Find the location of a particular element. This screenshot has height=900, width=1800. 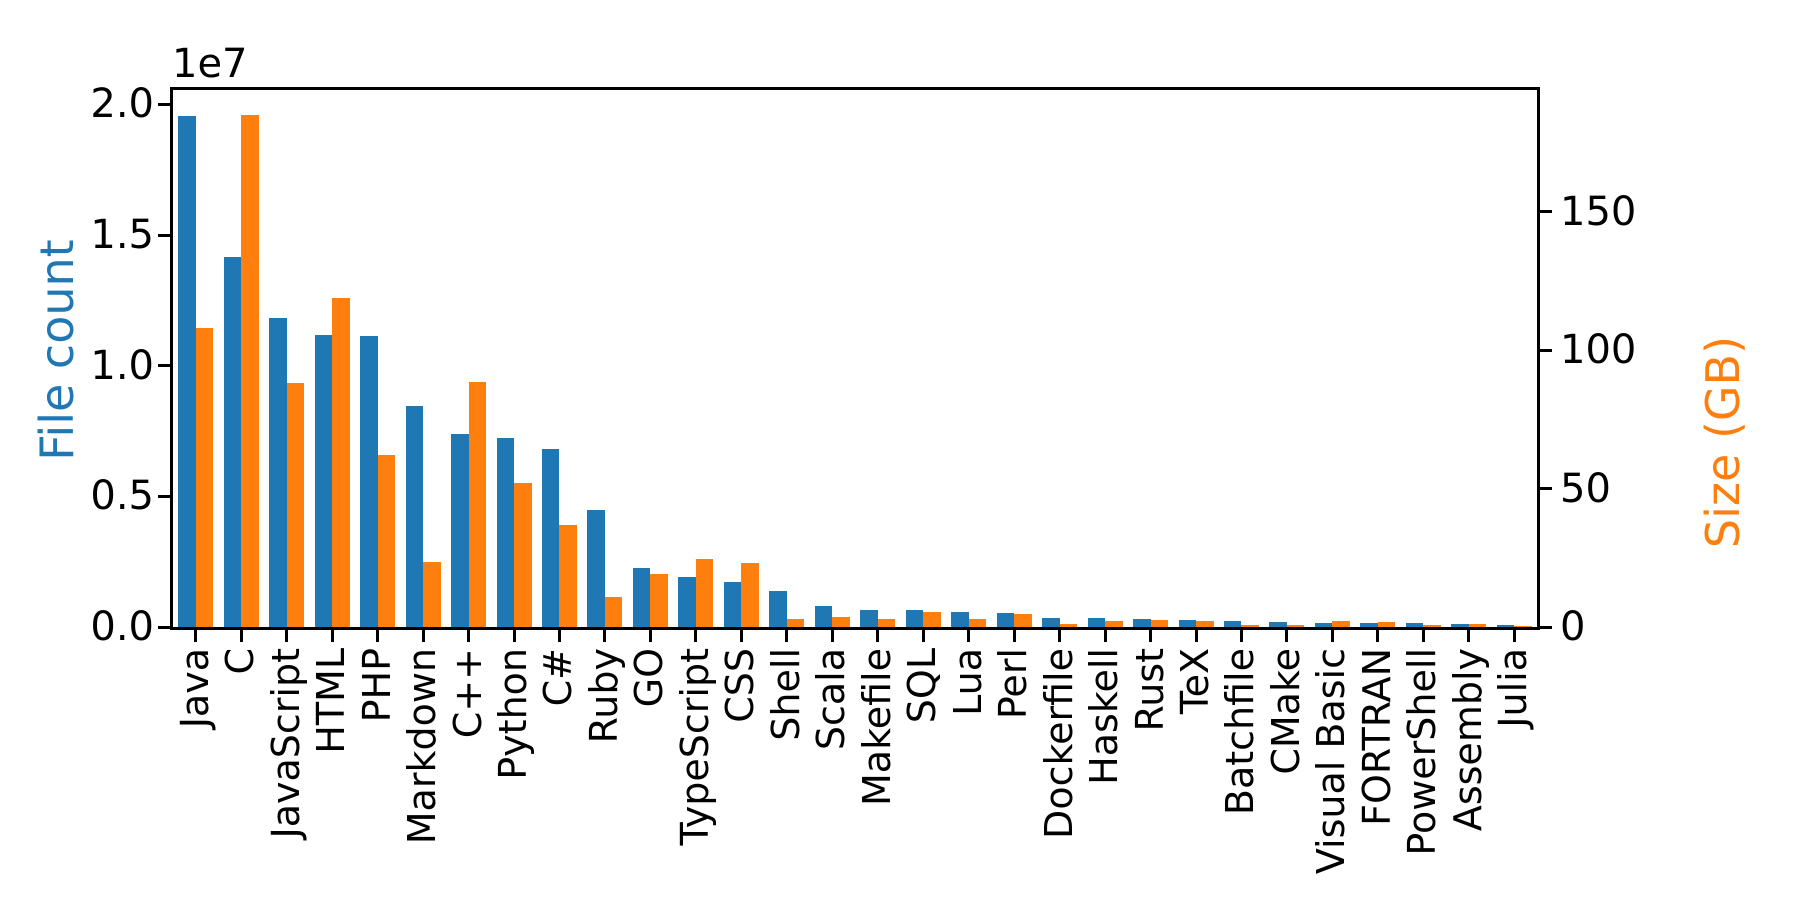

bar-file-count-Markdown is located at coordinates (414, 516).